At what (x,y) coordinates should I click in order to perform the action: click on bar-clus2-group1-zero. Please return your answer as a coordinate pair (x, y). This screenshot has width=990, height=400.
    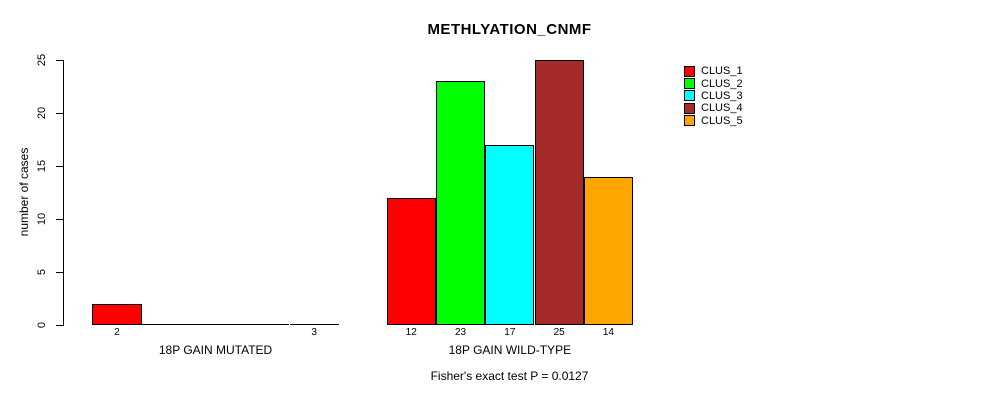
    Looking at the image, I should click on (166, 324).